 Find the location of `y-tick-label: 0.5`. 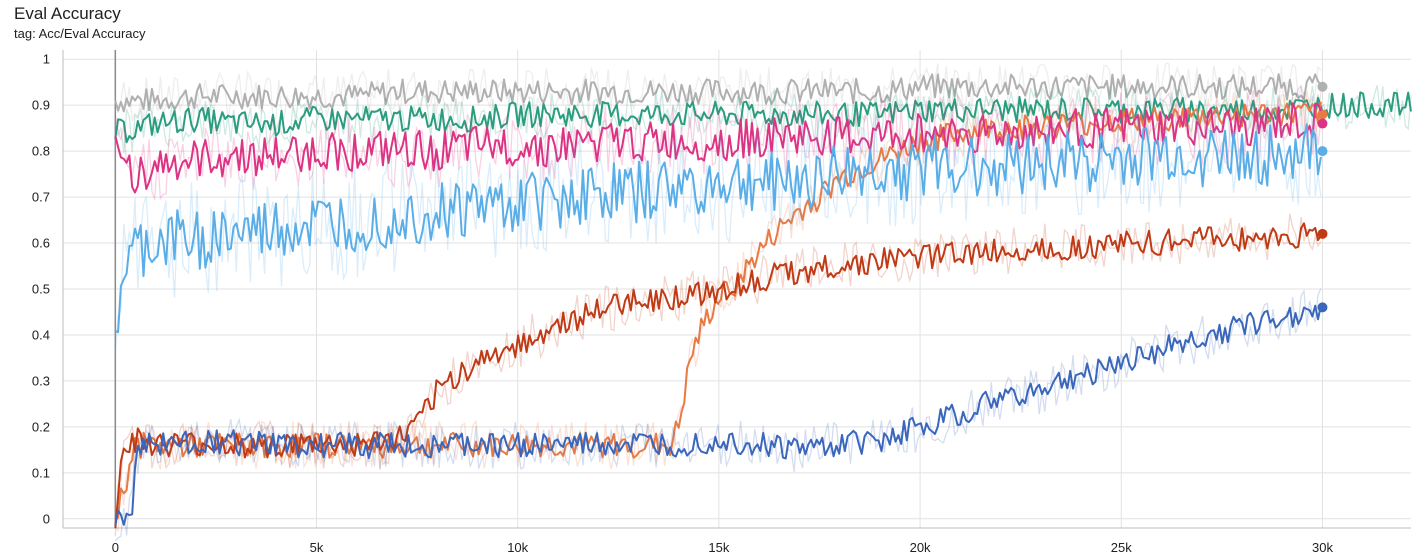

y-tick-label: 0.5 is located at coordinates (41, 289).